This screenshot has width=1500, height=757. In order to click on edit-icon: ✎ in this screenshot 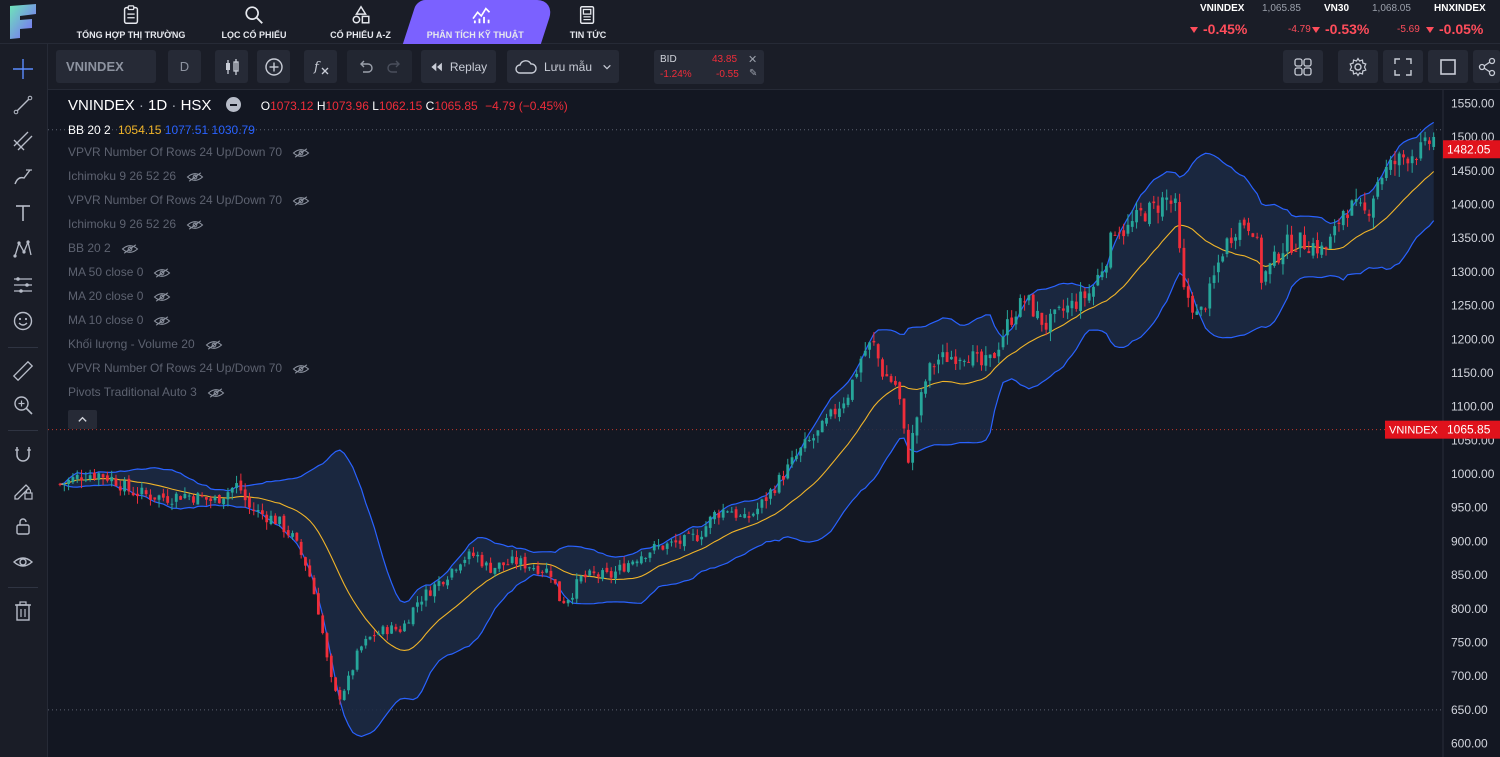, I will do `click(753, 73)`.